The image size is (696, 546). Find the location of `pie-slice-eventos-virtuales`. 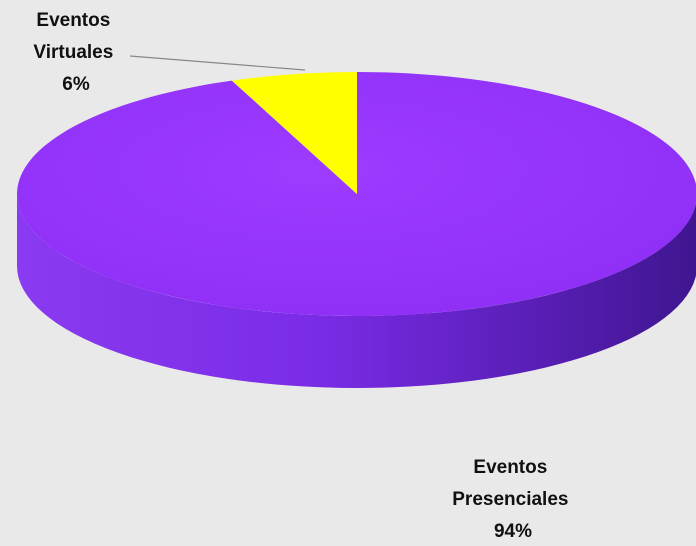

pie-slice-eventos-virtuales is located at coordinates (294, 133).